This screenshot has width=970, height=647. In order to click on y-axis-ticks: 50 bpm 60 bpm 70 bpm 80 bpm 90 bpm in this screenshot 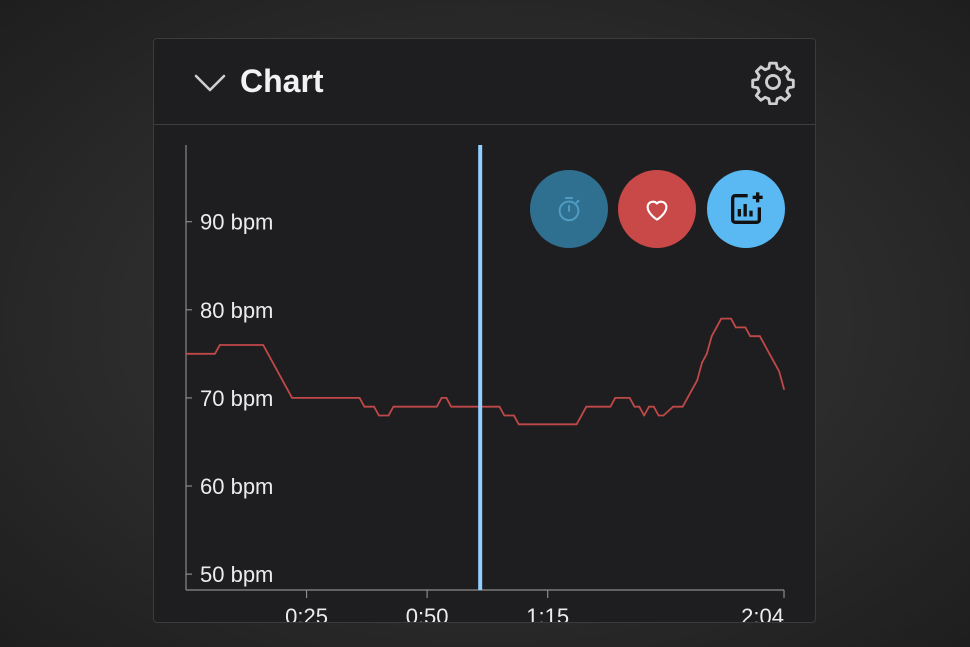, I will do `click(229, 398)`.